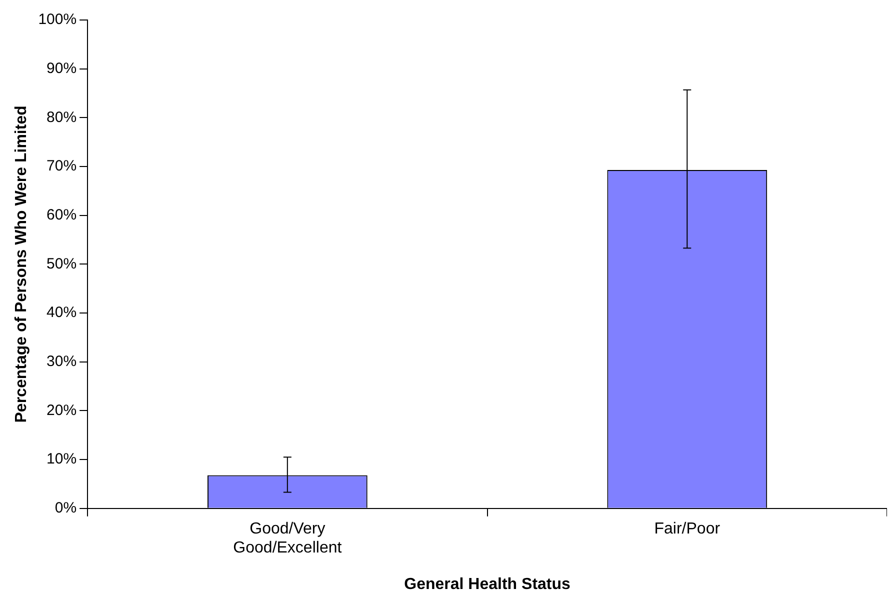  What do you see at coordinates (61, 263) in the screenshot?
I see `y-tick-label: 50%` at bounding box center [61, 263].